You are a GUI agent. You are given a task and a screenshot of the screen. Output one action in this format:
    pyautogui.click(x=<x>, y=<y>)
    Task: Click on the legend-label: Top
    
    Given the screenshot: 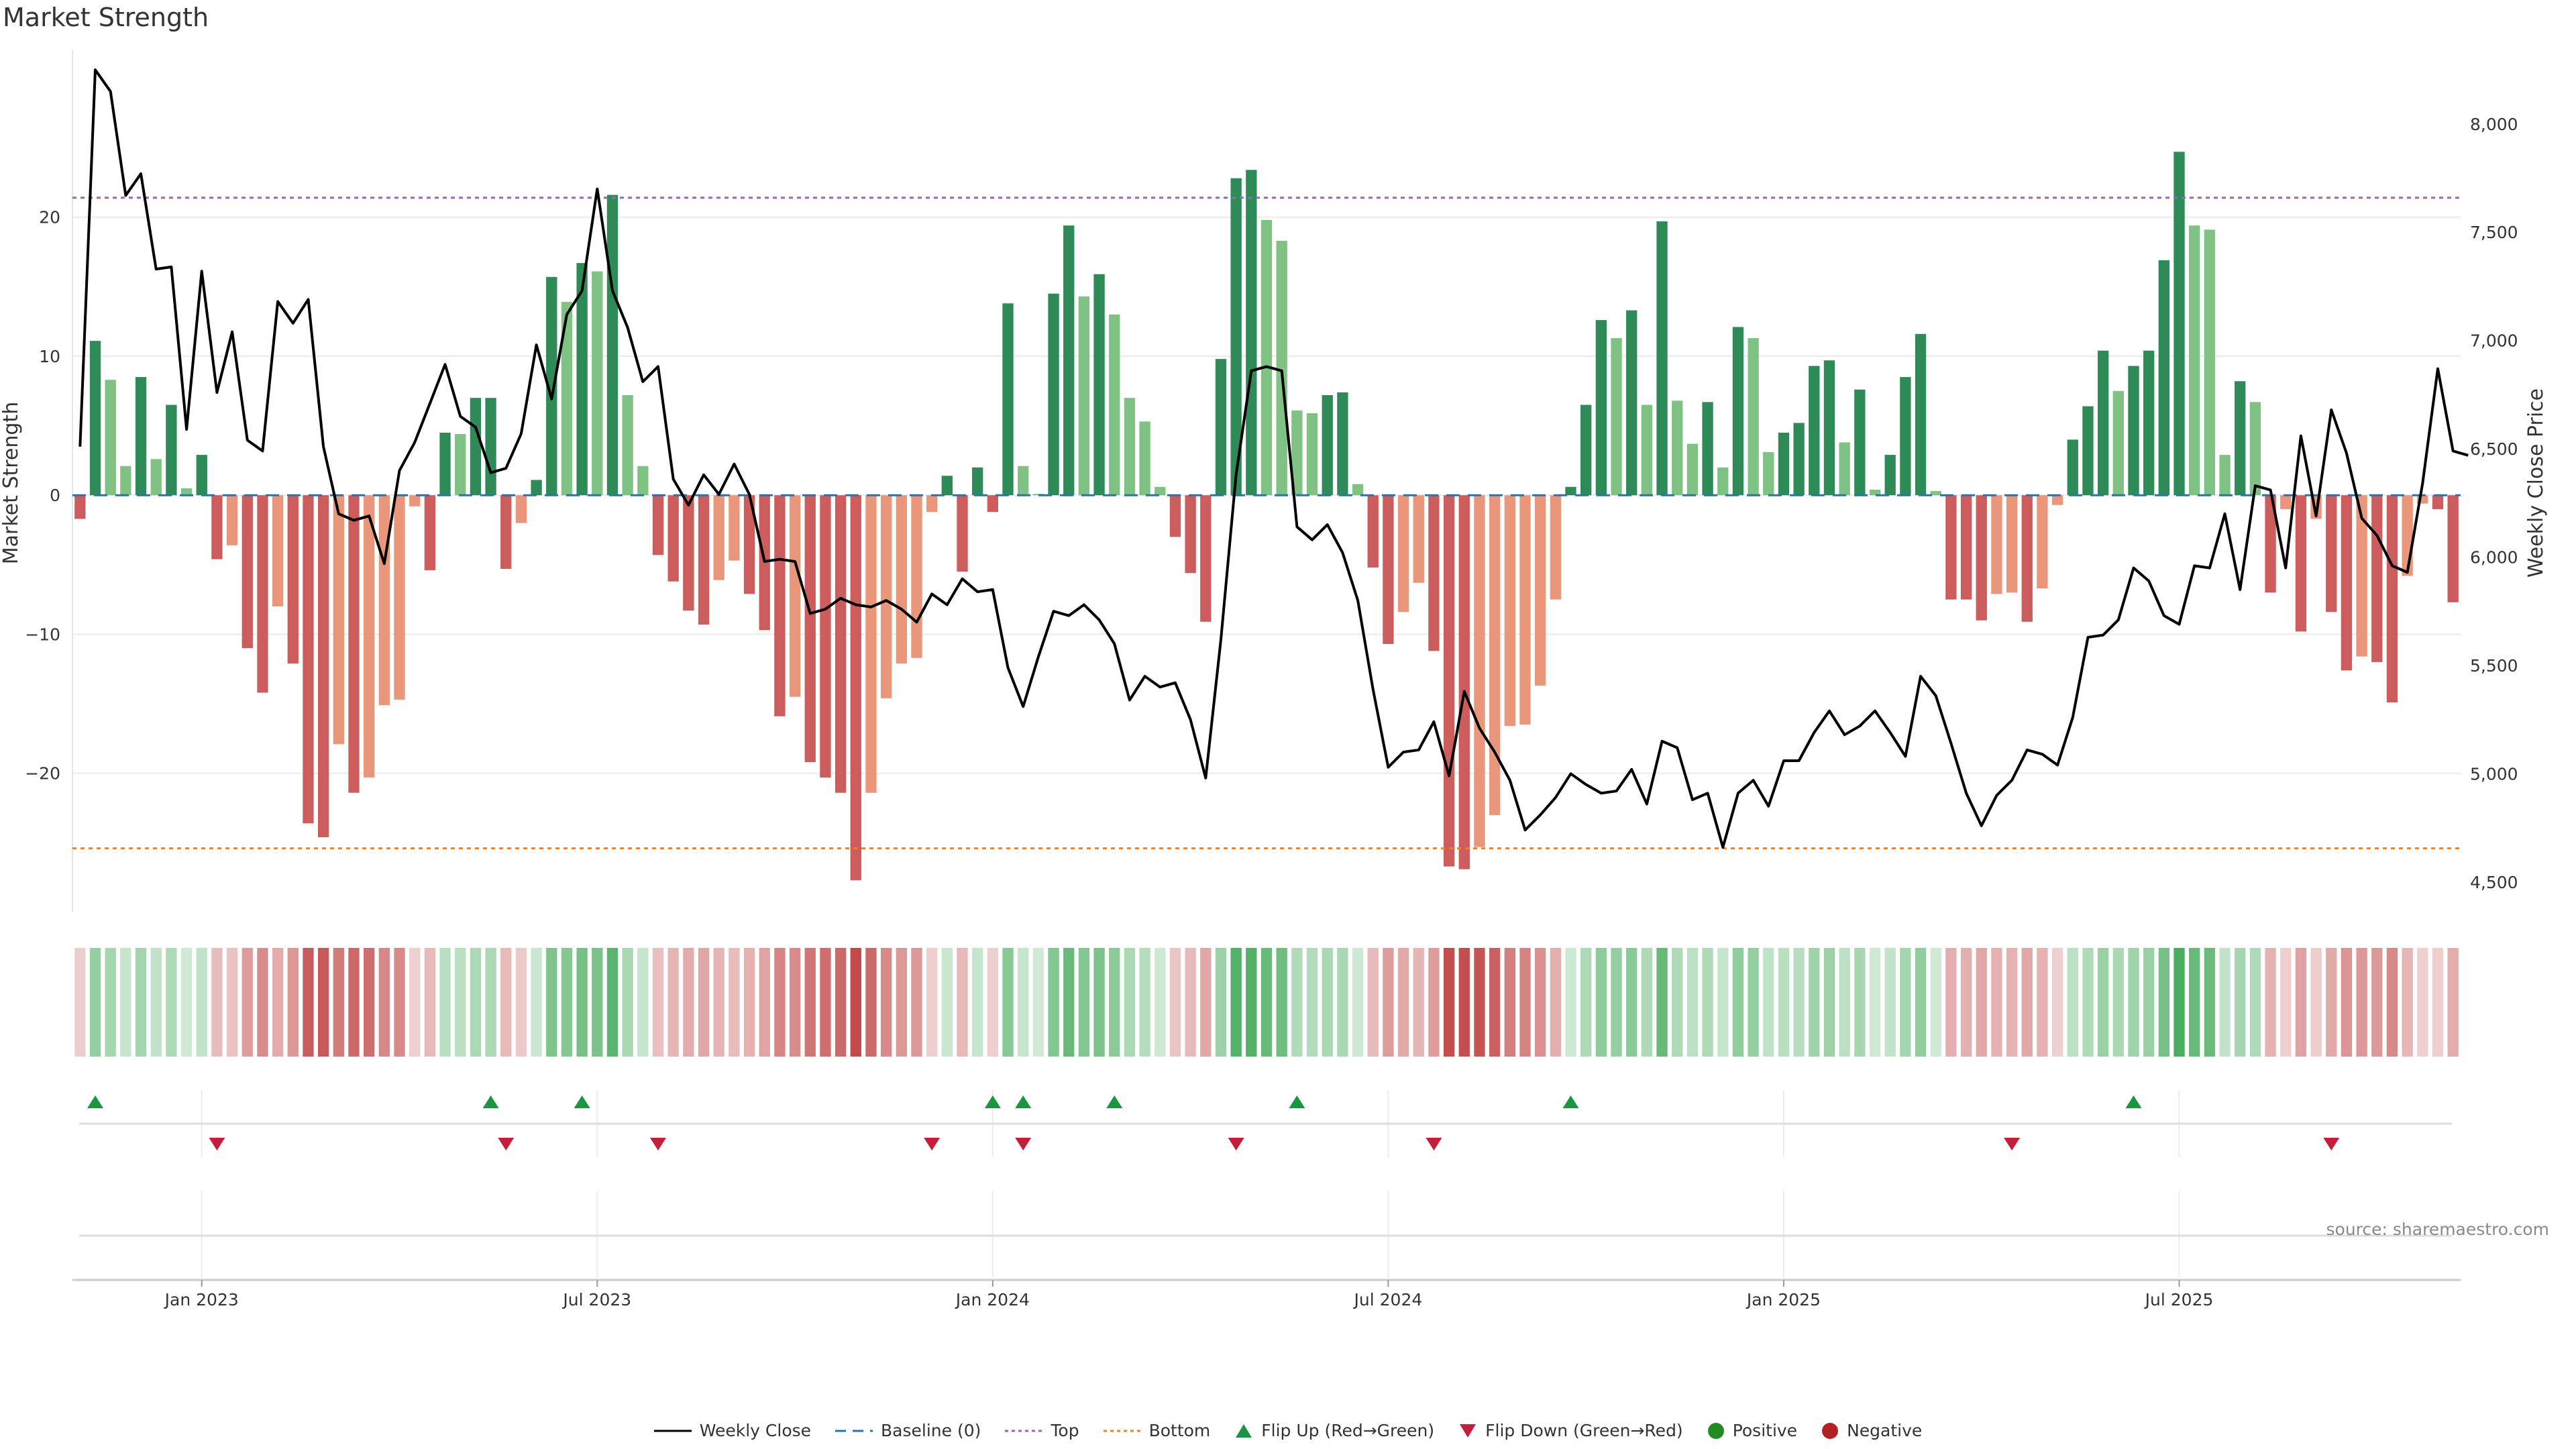 What is the action you would take?
    pyautogui.click(x=1065, y=1430)
    